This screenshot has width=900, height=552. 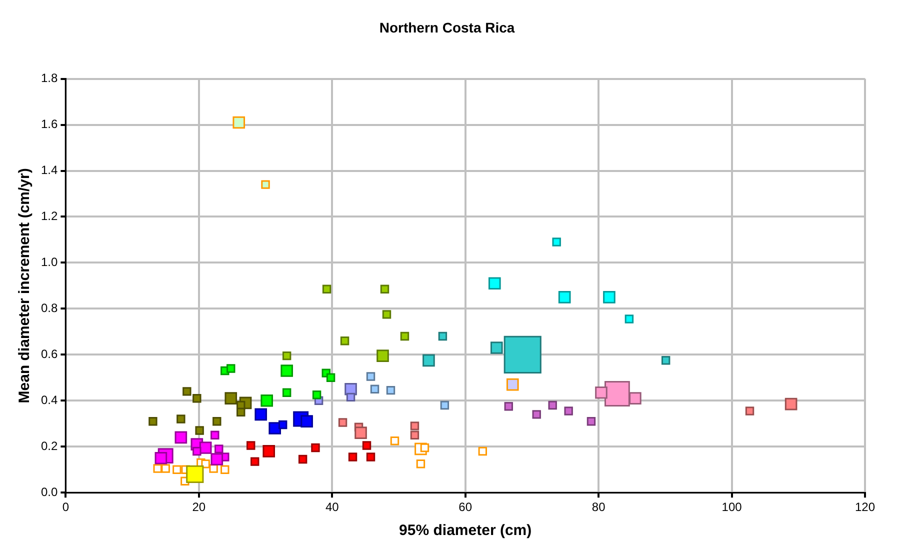 What do you see at coordinates (49, 262) in the screenshot?
I see `y-tick-label: 1.0` at bounding box center [49, 262].